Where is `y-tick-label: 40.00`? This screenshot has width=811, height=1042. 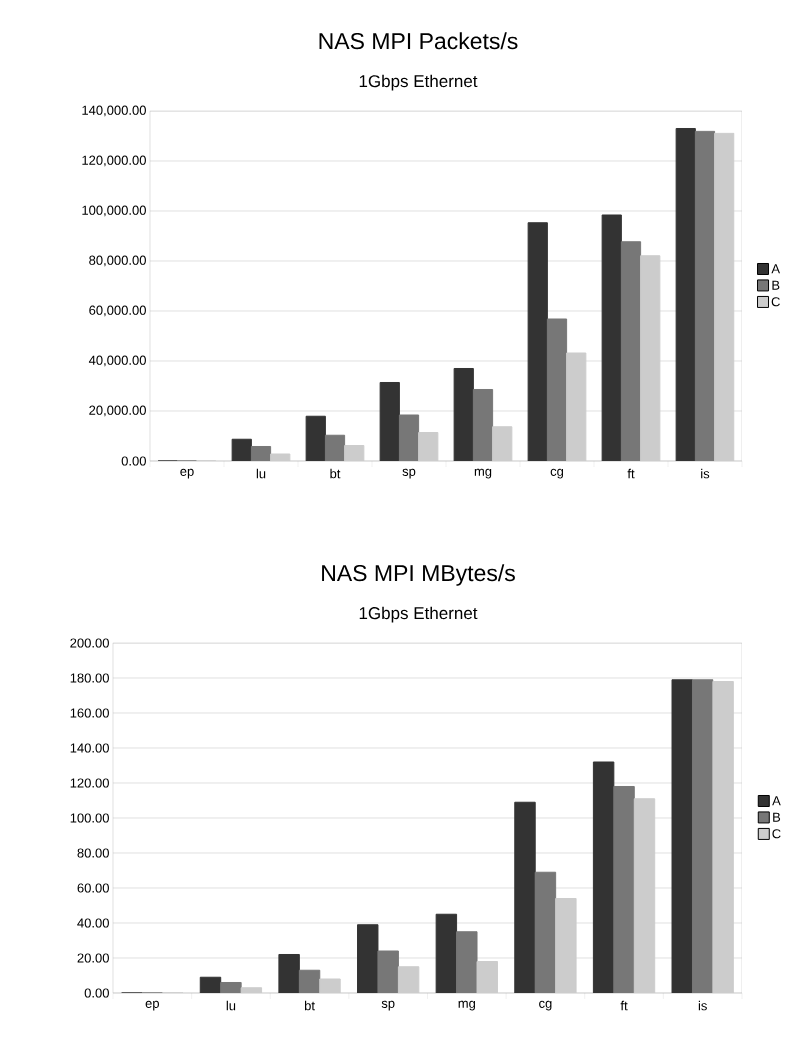
y-tick-label: 40.00 is located at coordinates (93, 923).